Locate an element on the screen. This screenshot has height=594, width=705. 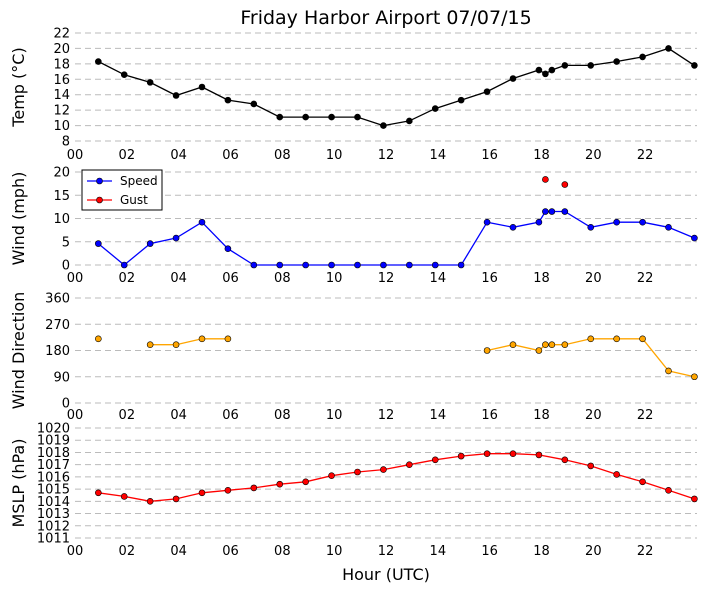
y-tick-label: 18 is located at coordinates (61, 64).